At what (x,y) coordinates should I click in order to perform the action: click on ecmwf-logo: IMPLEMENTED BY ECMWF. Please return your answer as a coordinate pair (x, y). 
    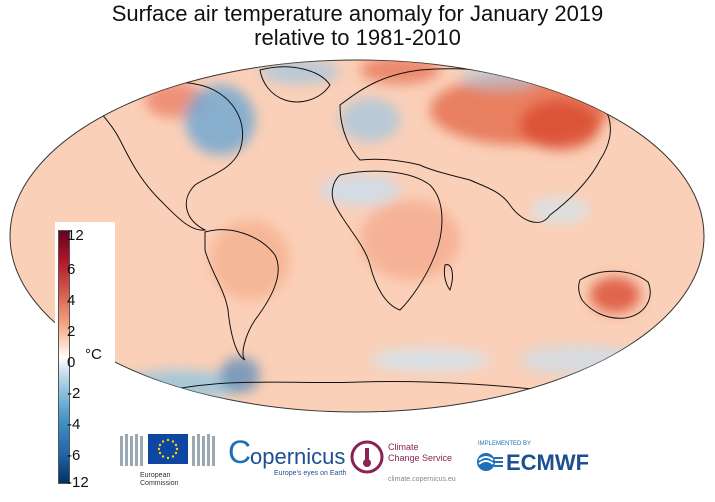
    Looking at the image, I should click on (541, 460).